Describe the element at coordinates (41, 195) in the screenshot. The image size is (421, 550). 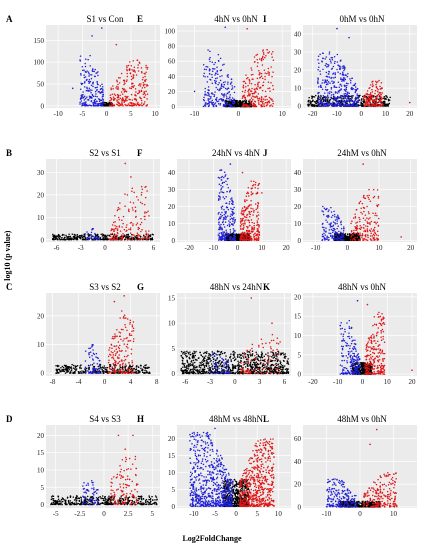
I see `y-tick-label: 20` at that location.